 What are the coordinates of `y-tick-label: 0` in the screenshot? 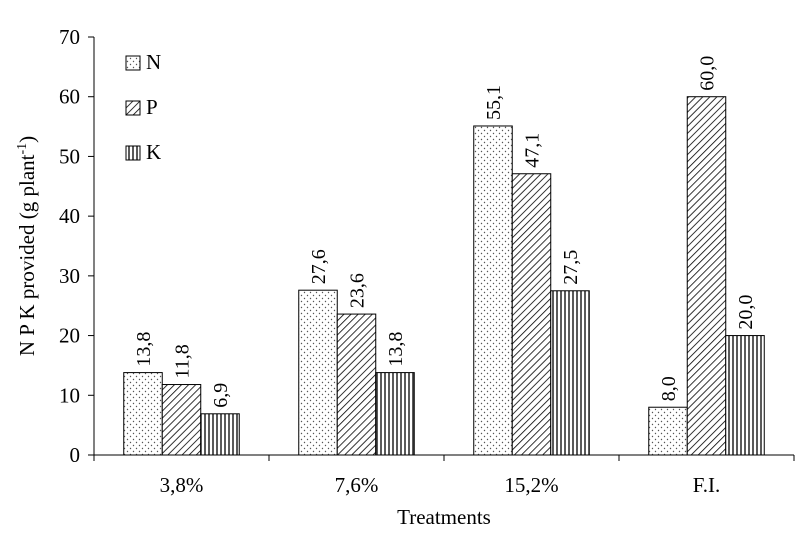 It's located at (75, 455).